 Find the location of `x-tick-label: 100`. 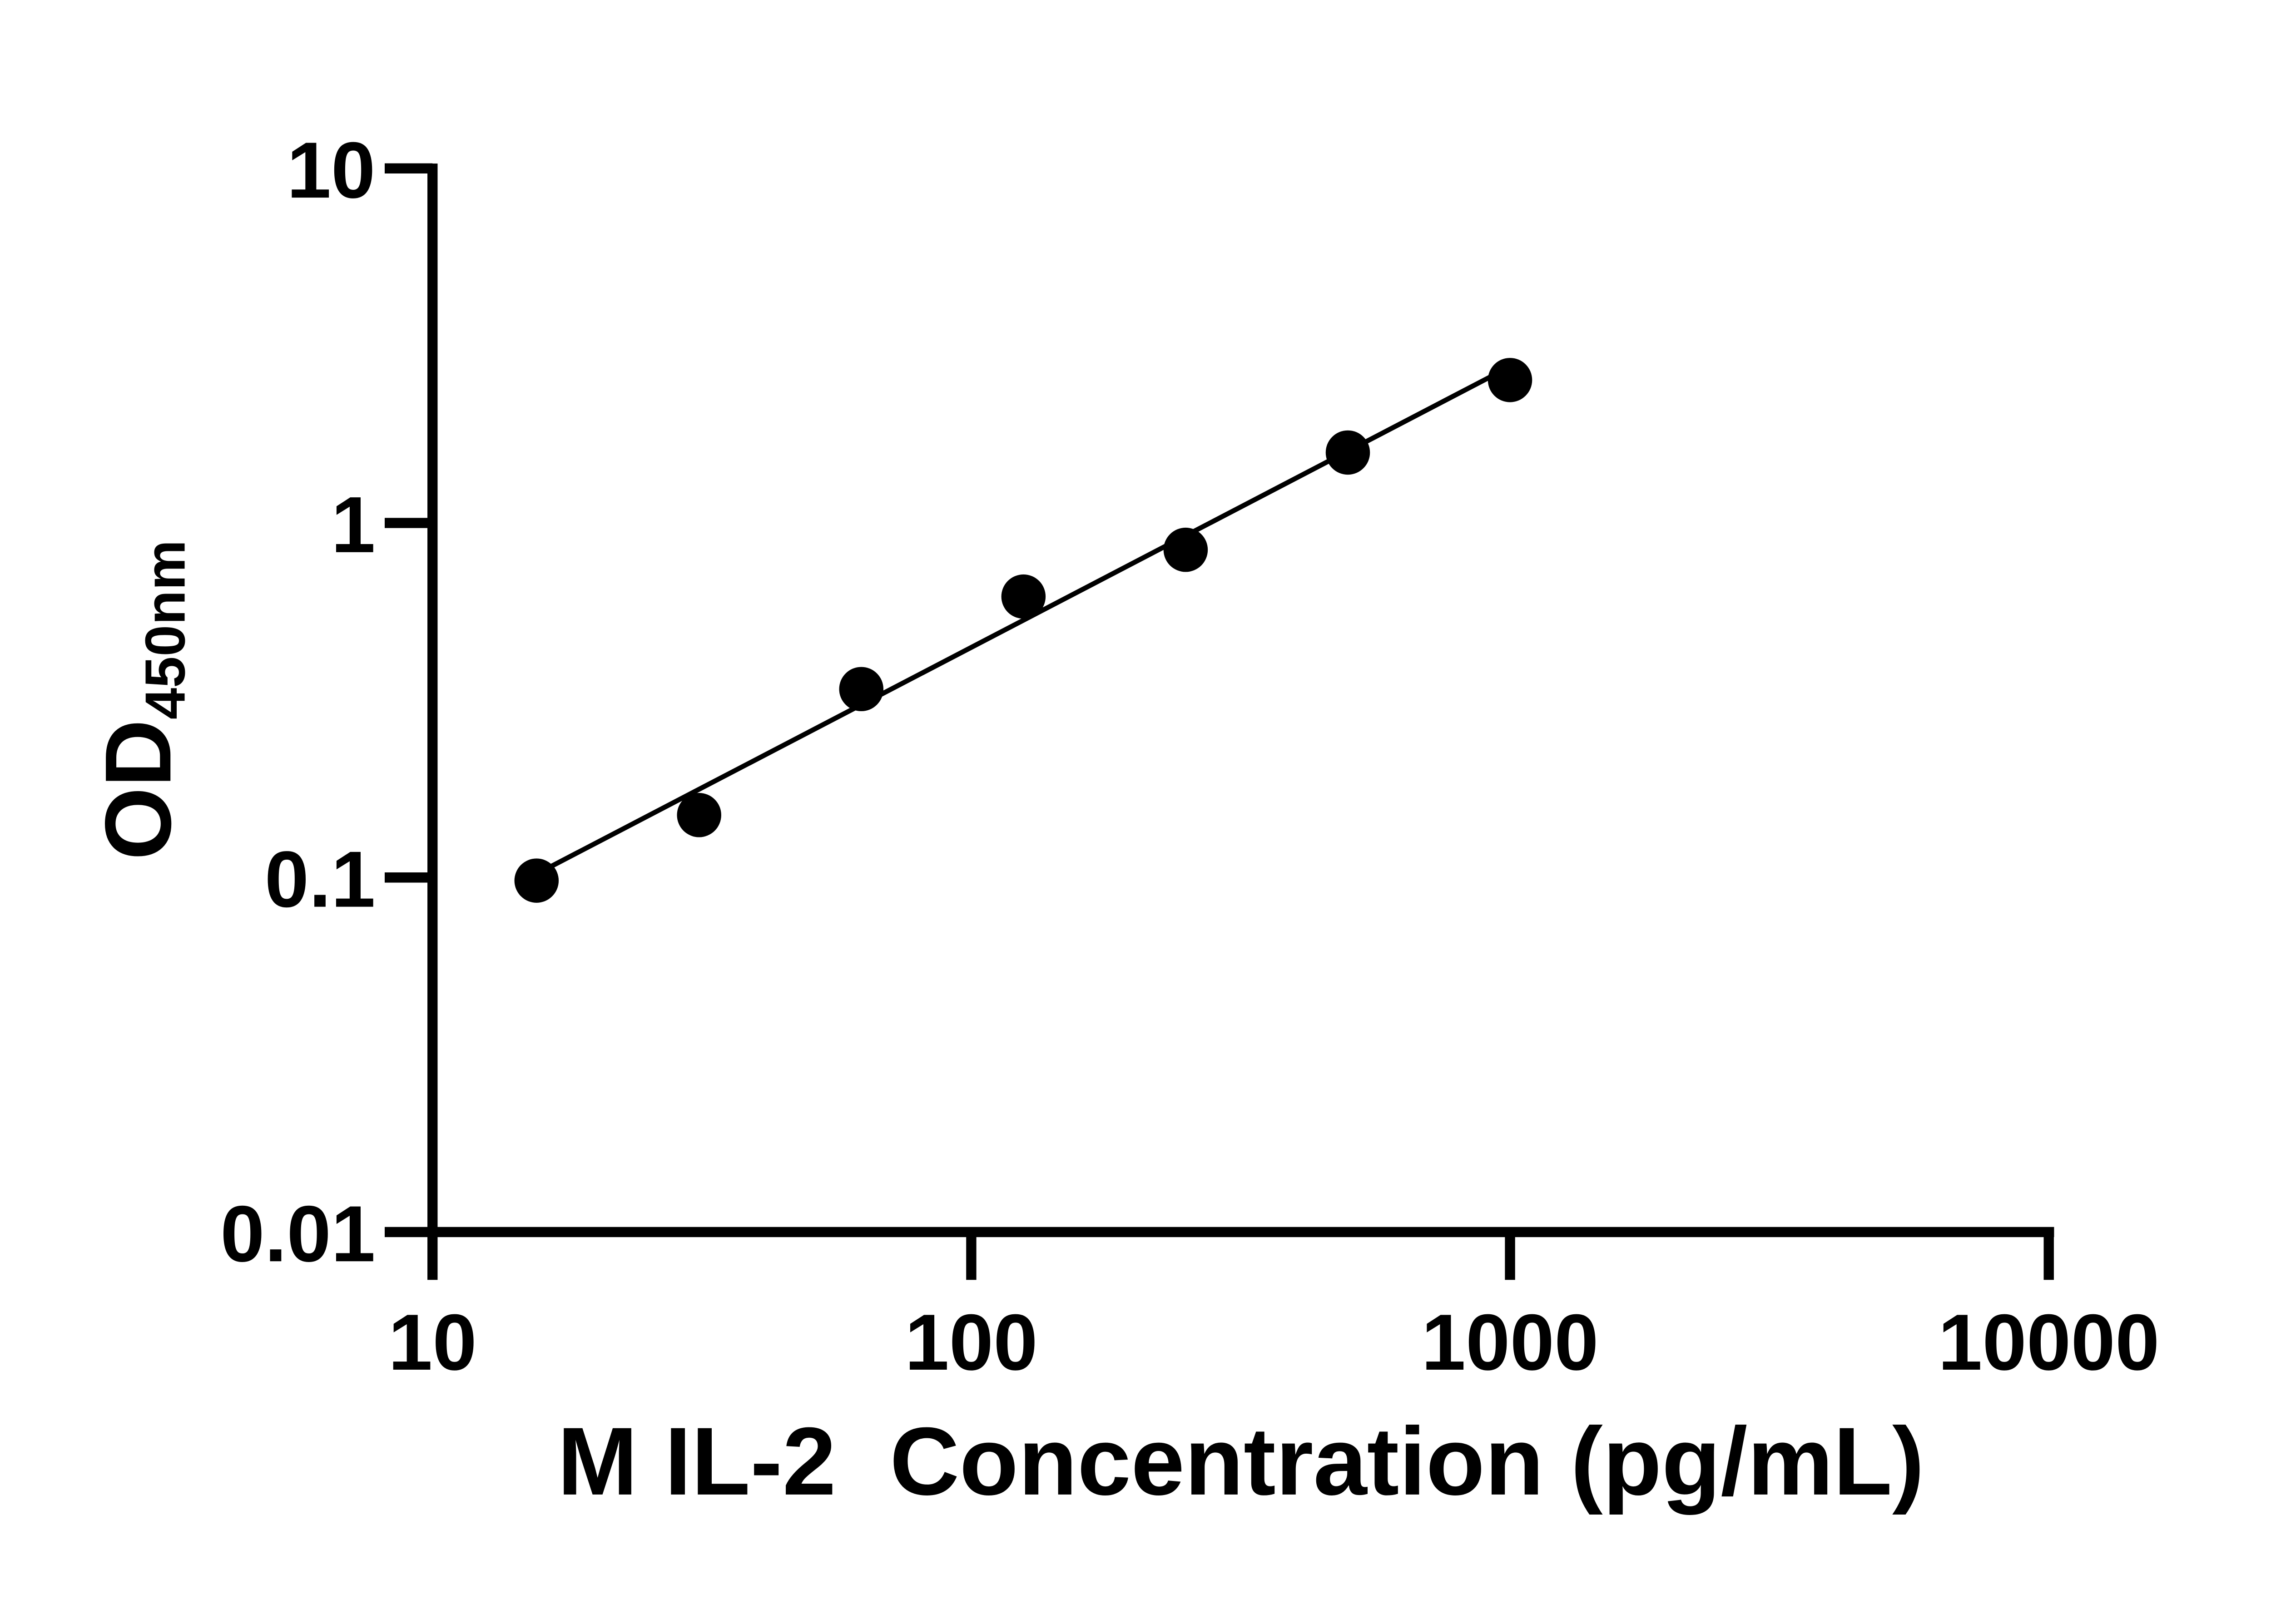

x-tick-label: 100 is located at coordinates (971, 1342).